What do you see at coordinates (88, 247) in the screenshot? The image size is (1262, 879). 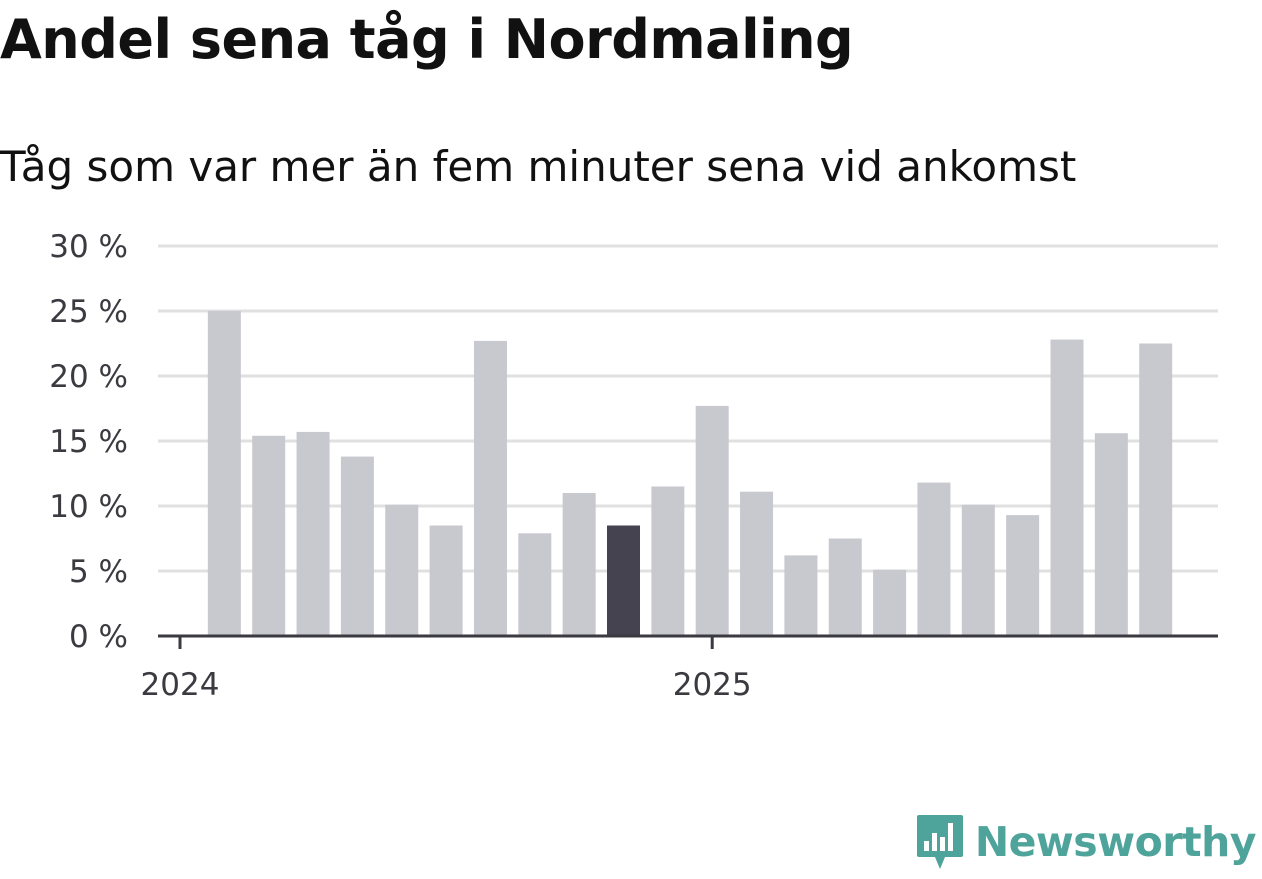 I see `y-tick-label: 30 %` at bounding box center [88, 247].